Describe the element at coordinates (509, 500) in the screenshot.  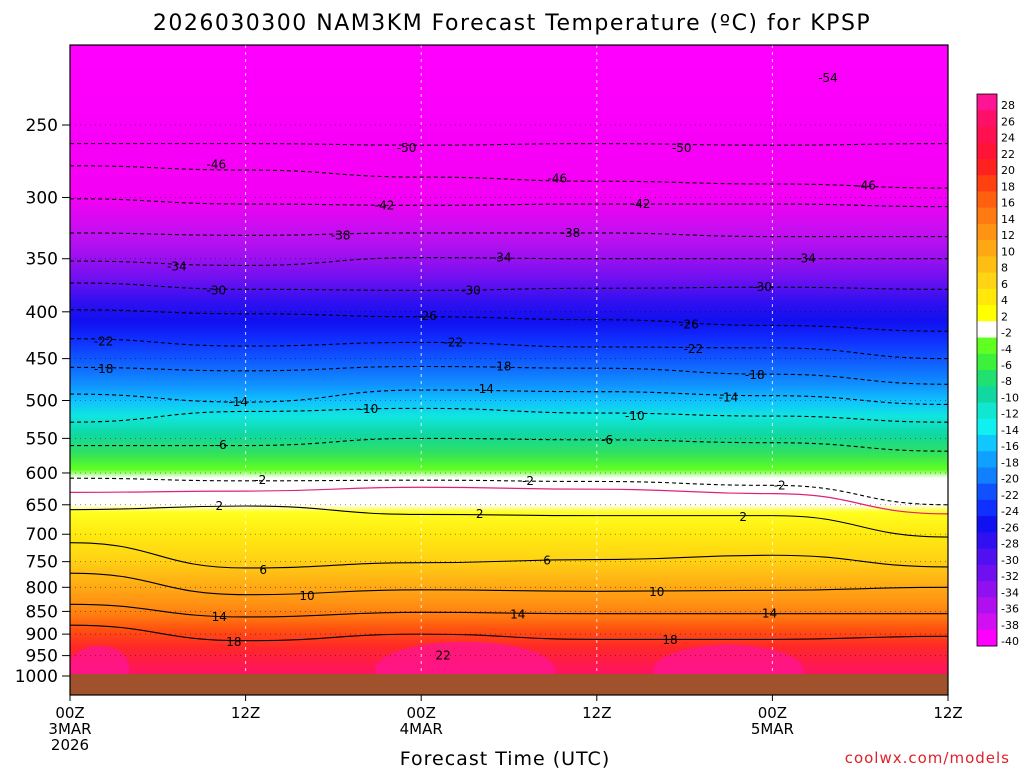
I see `freezing-line` at that location.